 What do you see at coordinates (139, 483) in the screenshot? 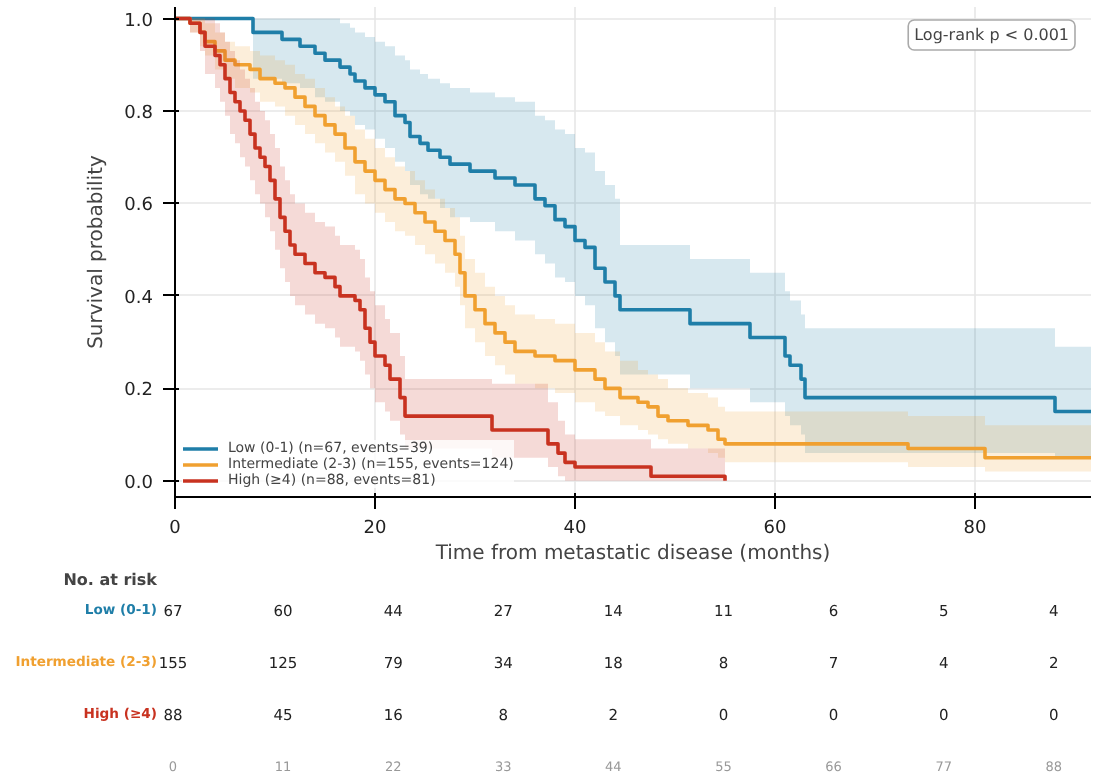
I see `y-tick-label: 0.0` at bounding box center [139, 483].